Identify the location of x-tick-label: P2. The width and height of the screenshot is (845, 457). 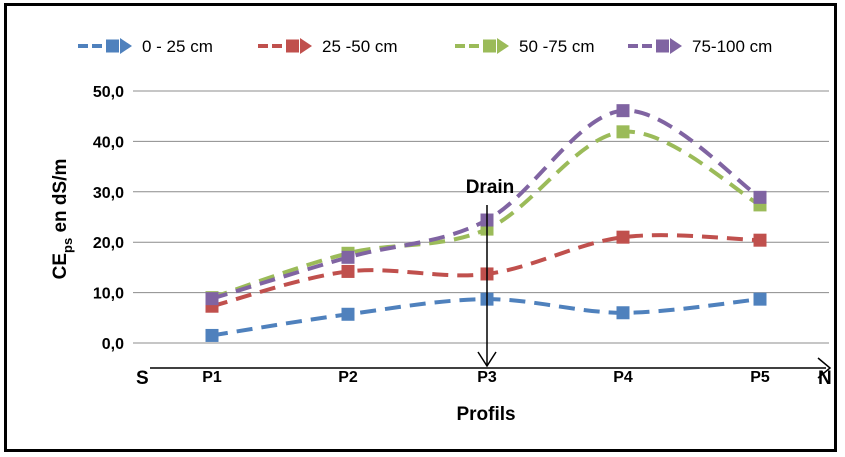
(348, 377).